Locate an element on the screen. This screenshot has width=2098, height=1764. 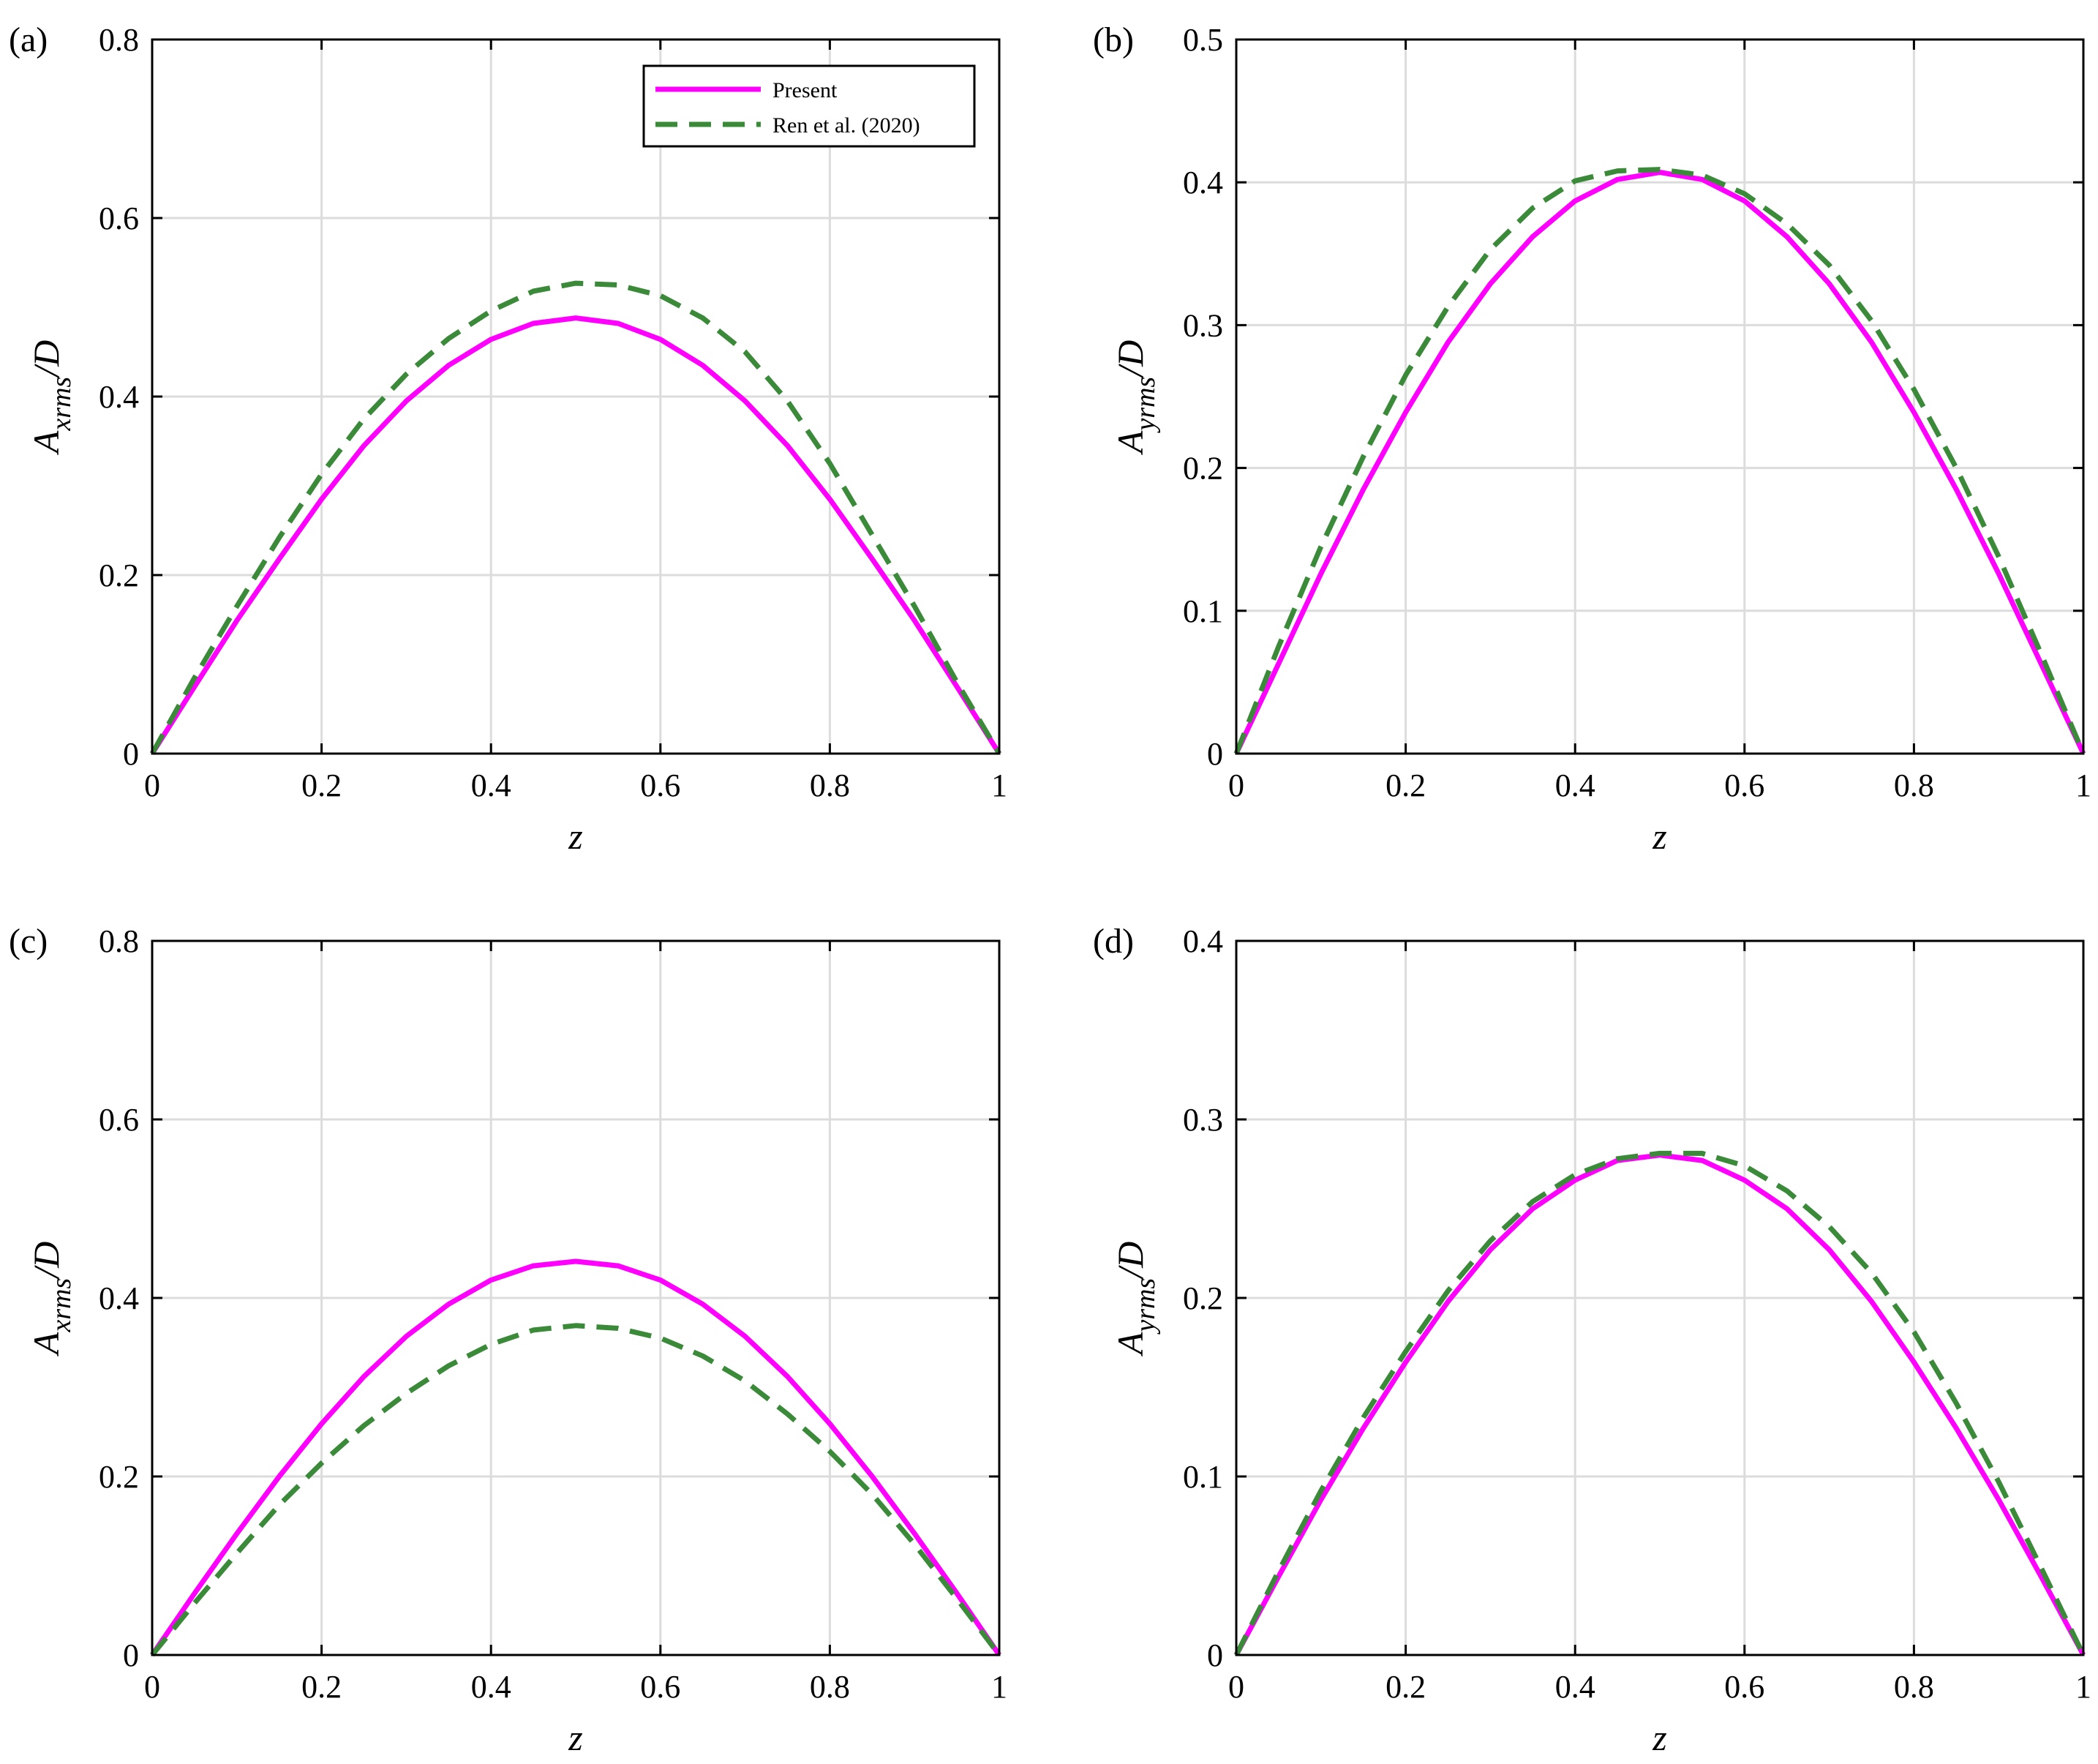
panel-label: (a) is located at coordinates (28, 40).